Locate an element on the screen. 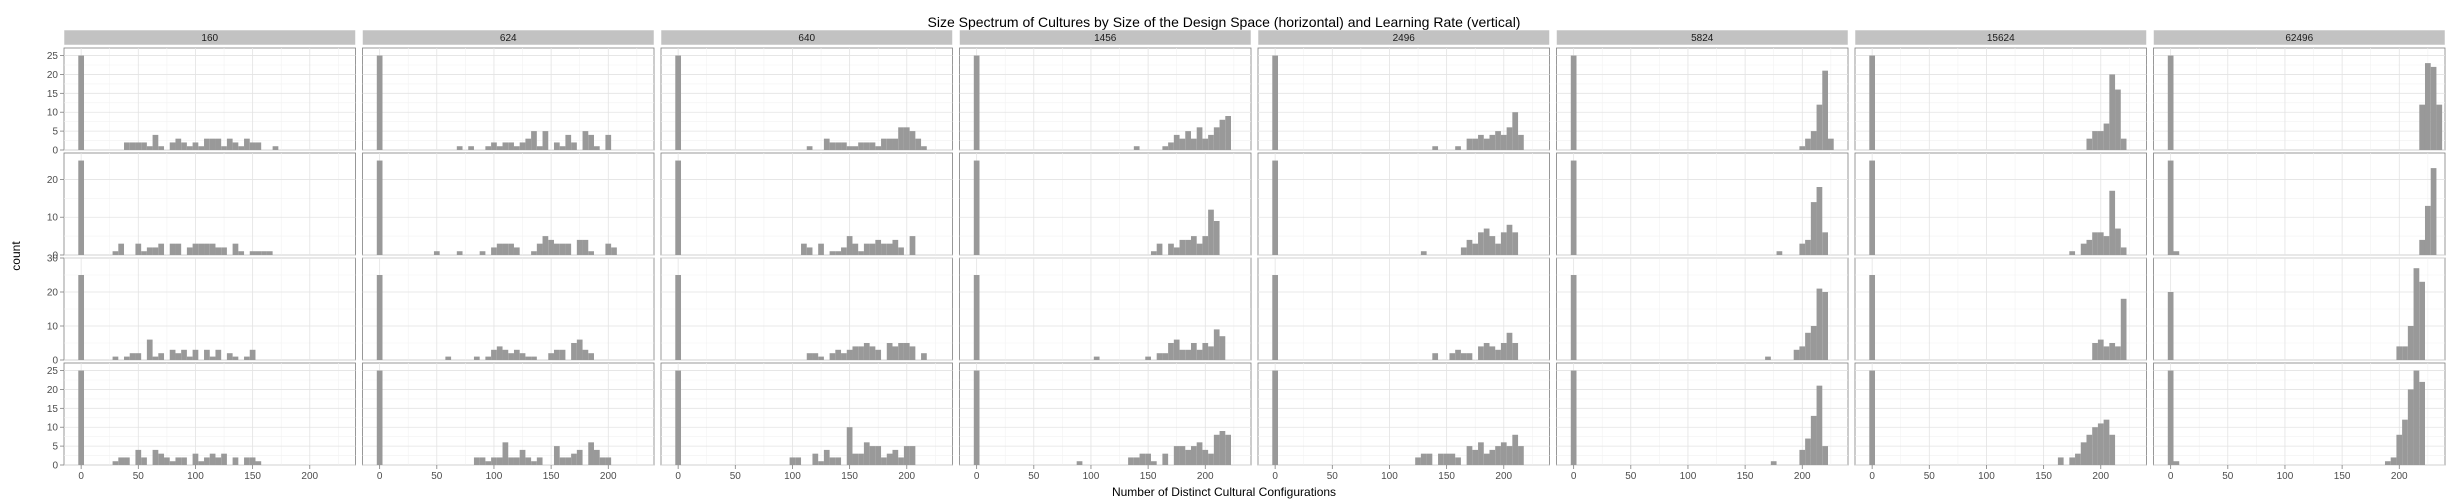  panel-r4-c4 is located at coordinates (1105, 414).